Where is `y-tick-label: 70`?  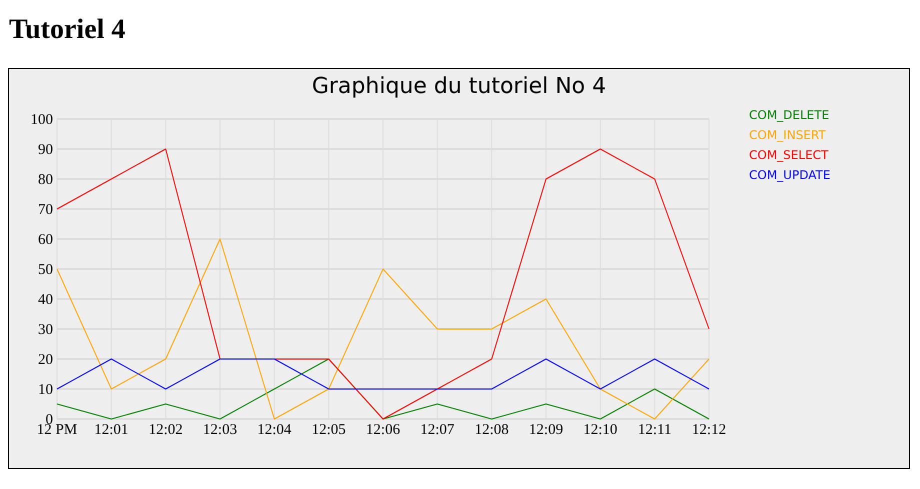
y-tick-label: 70 is located at coordinates (45, 210).